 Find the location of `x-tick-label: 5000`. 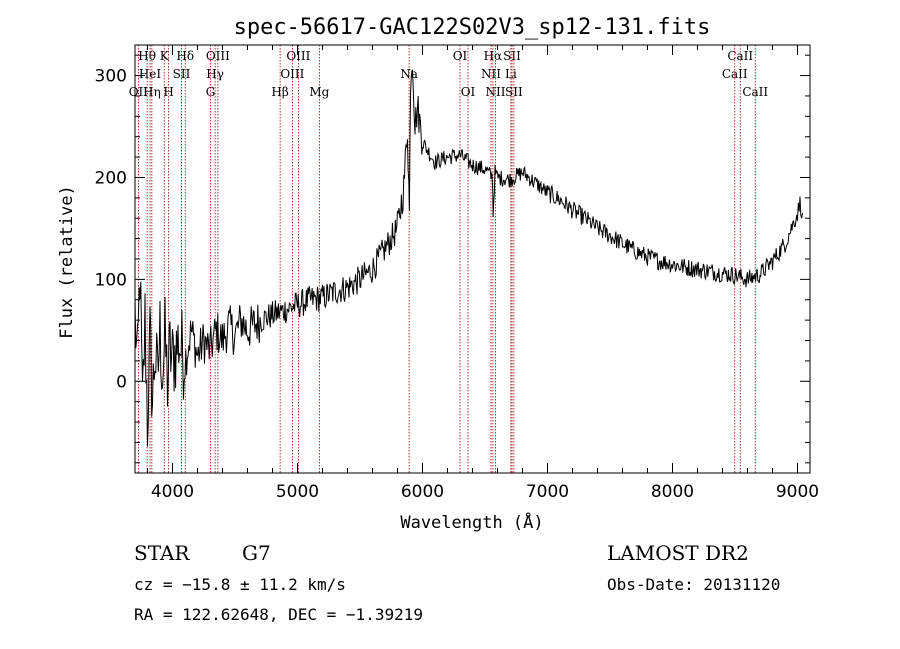

x-tick-label: 5000 is located at coordinates (297, 492).